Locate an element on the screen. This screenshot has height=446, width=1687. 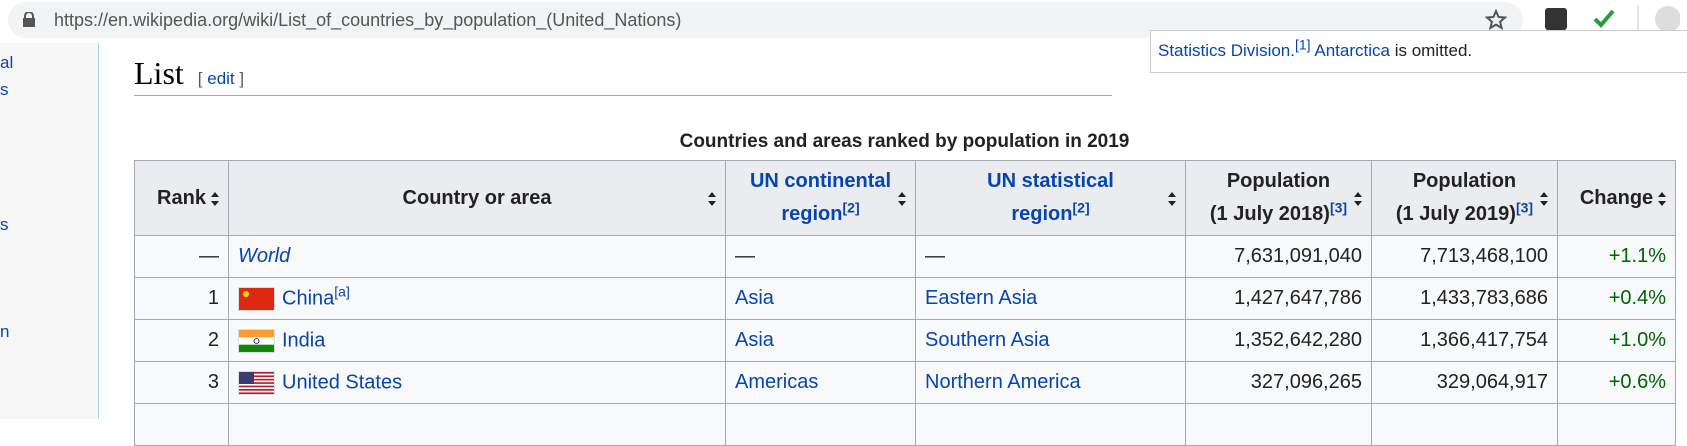
population-2018: 1,352,642,280 is located at coordinates (1278, 340).